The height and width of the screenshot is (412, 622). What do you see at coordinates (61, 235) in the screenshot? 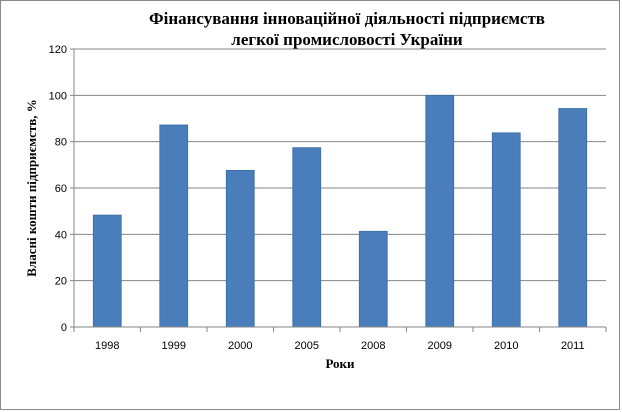
I see `y-tick-label: 40` at bounding box center [61, 235].